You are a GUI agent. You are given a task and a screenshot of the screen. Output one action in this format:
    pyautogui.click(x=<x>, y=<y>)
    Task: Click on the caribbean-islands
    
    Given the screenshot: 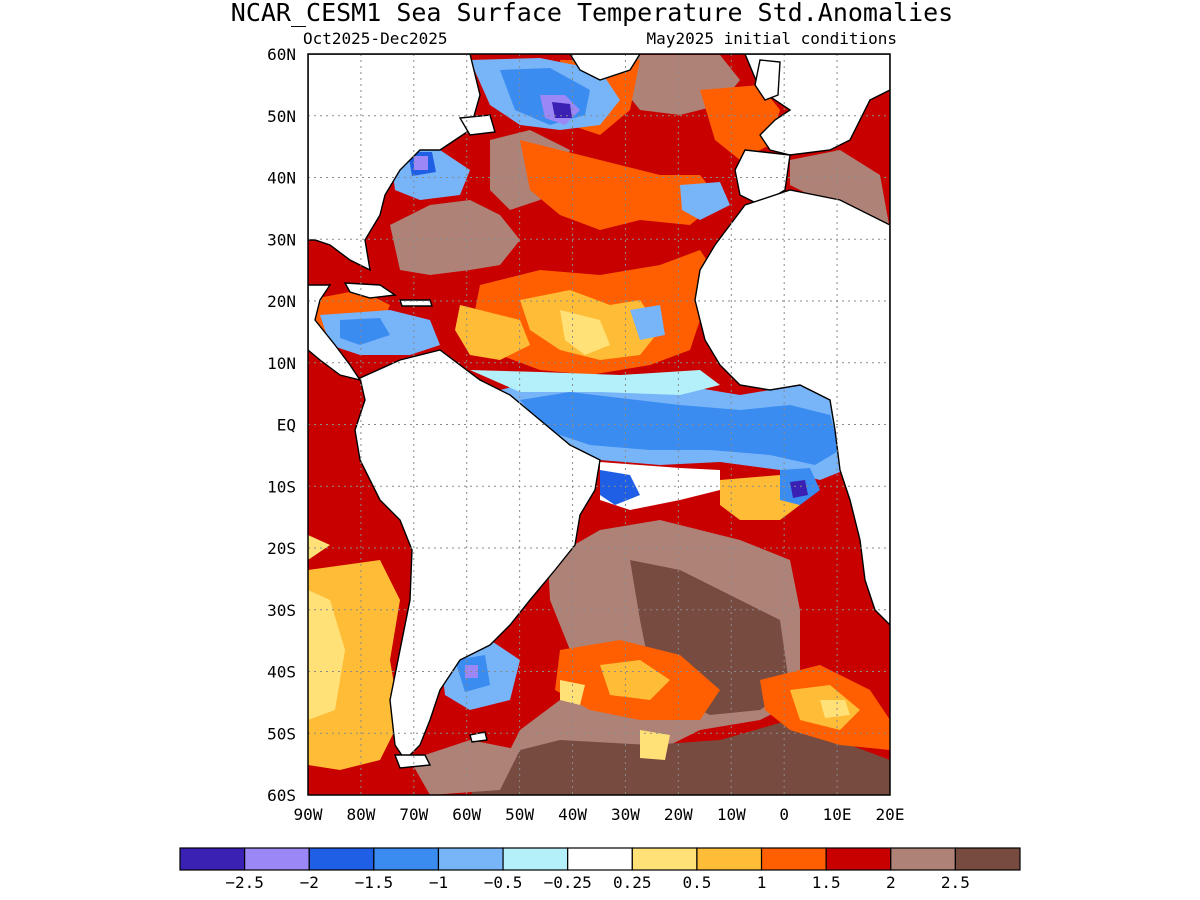 What is the action you would take?
    pyautogui.click(x=370, y=290)
    